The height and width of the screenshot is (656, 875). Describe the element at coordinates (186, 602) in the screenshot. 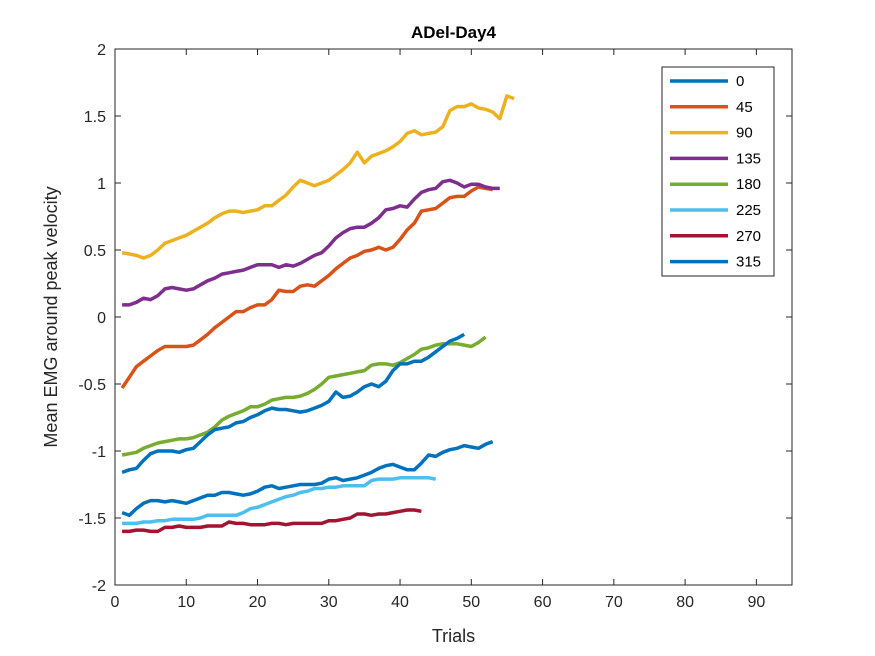

I see `x-tick-label: 10` at that location.